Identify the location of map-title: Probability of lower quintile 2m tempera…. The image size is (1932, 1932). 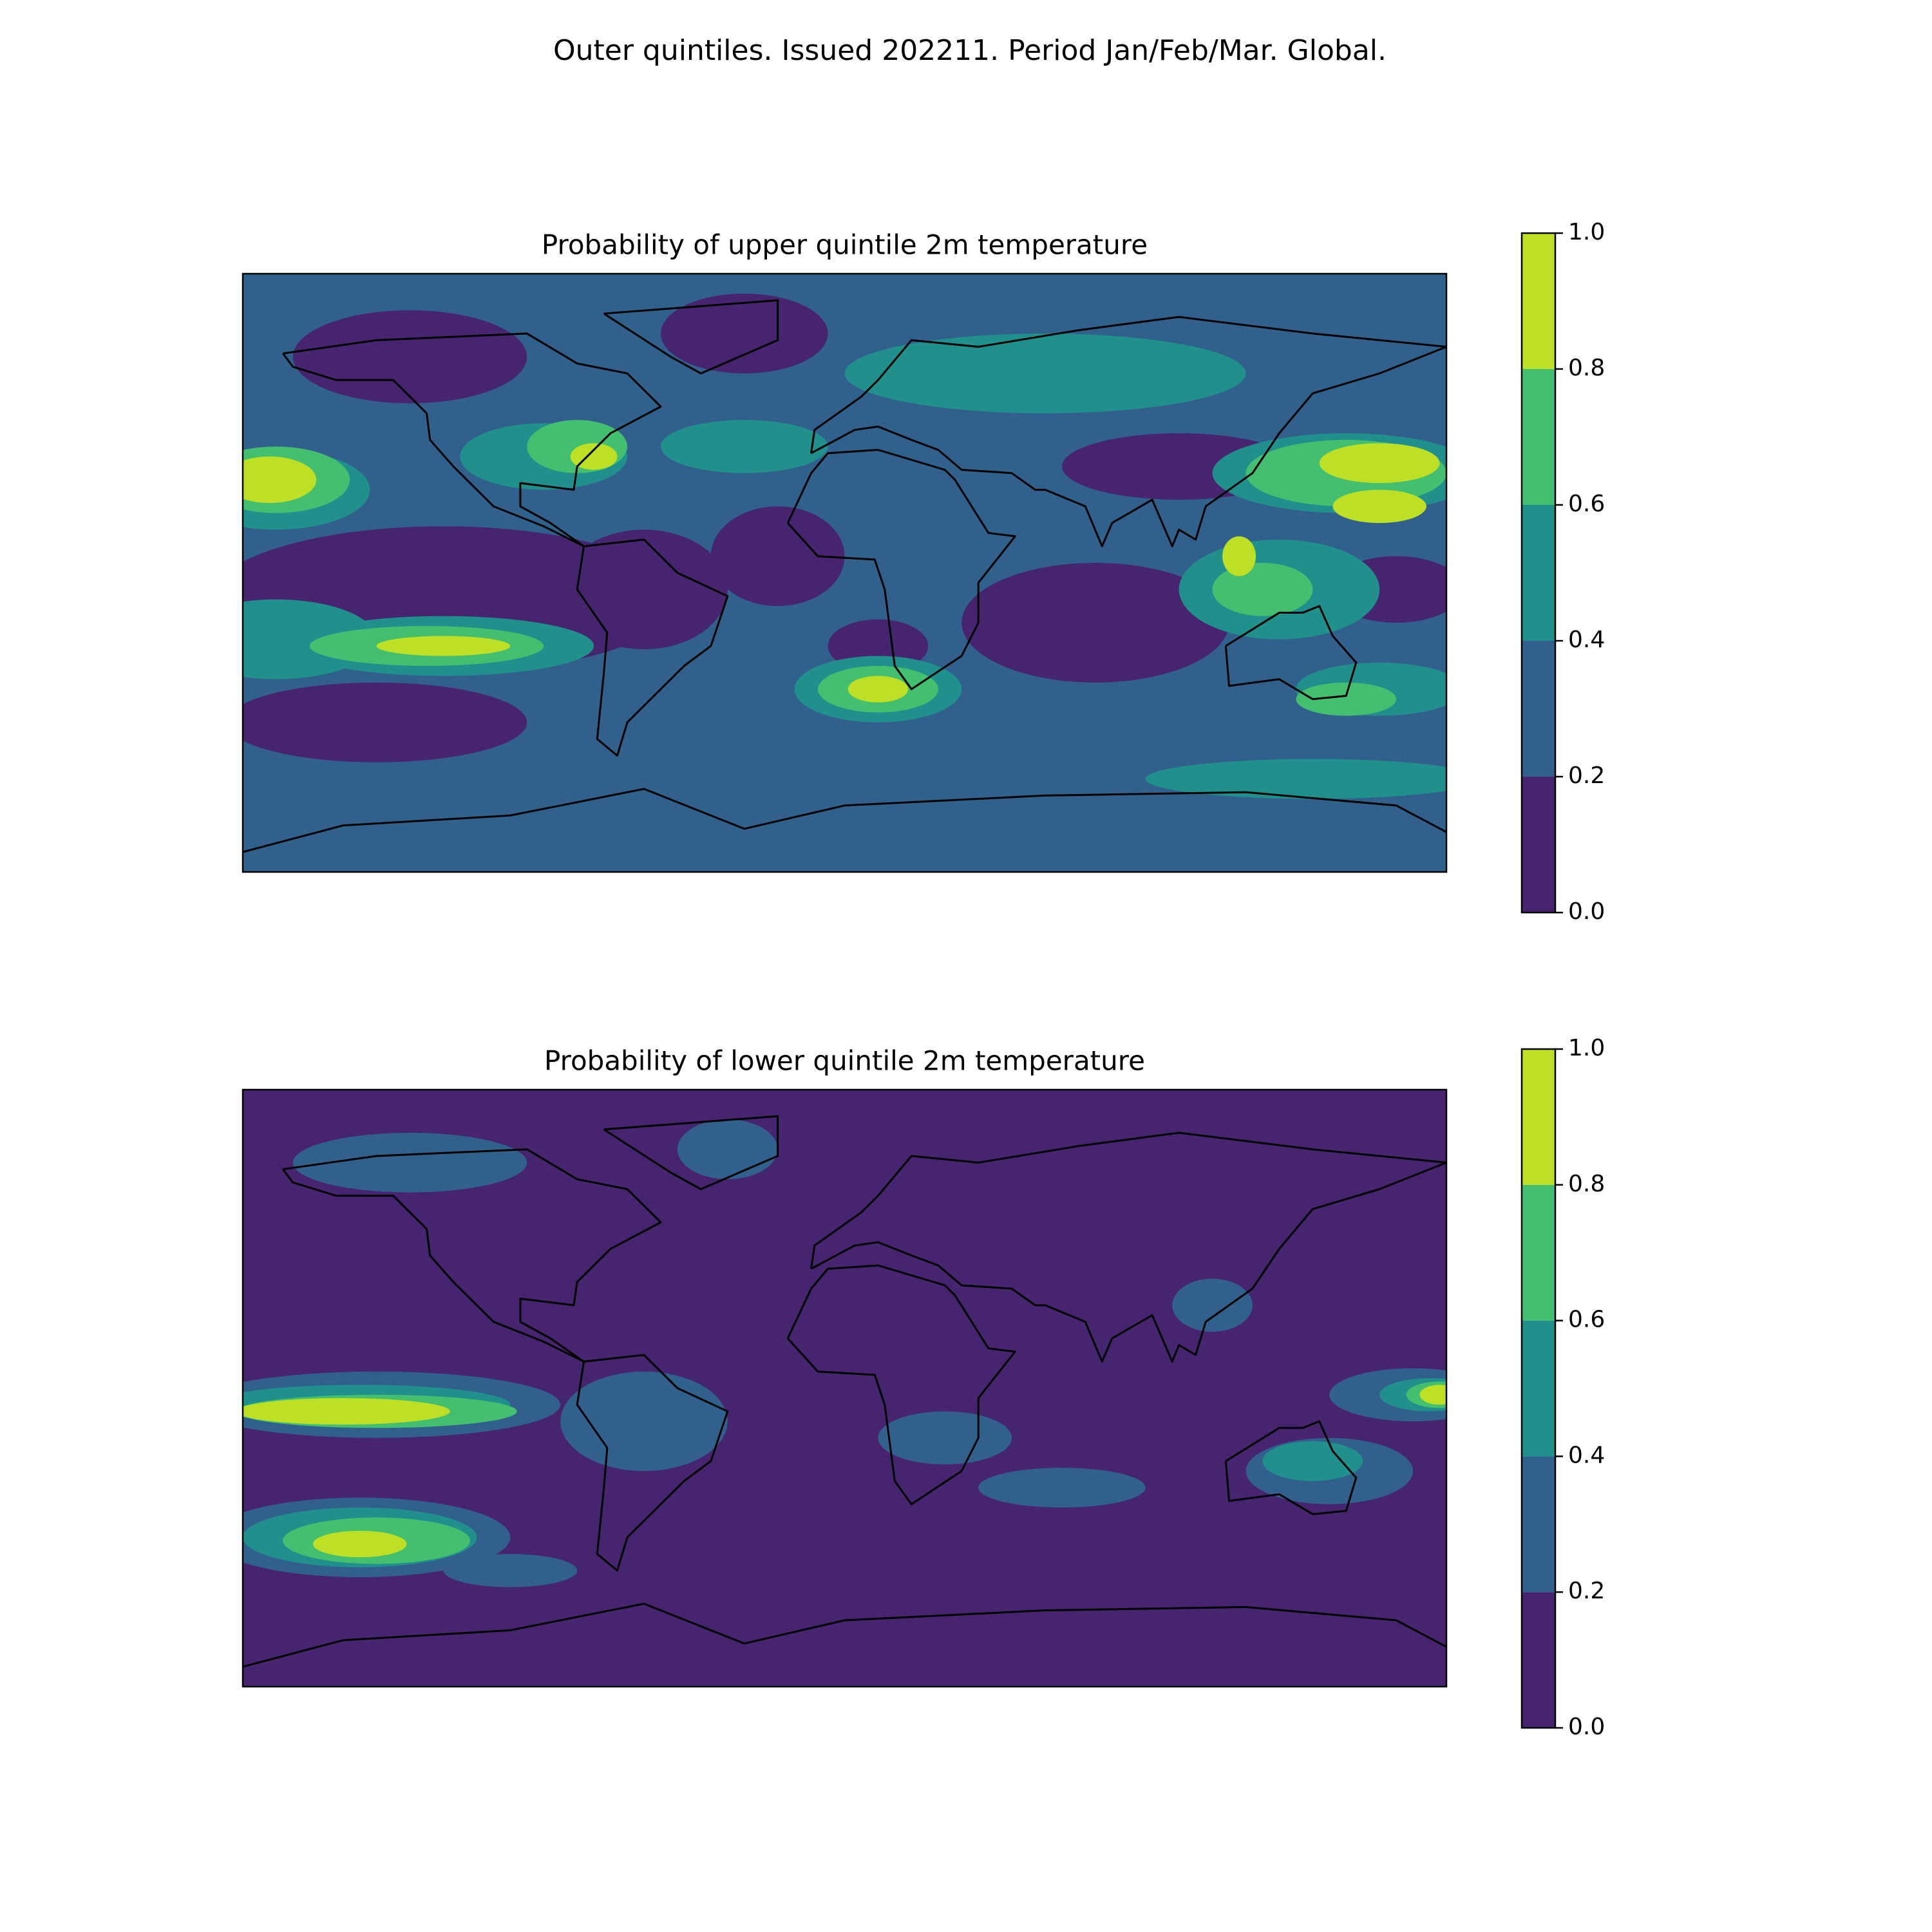
(845, 1061).